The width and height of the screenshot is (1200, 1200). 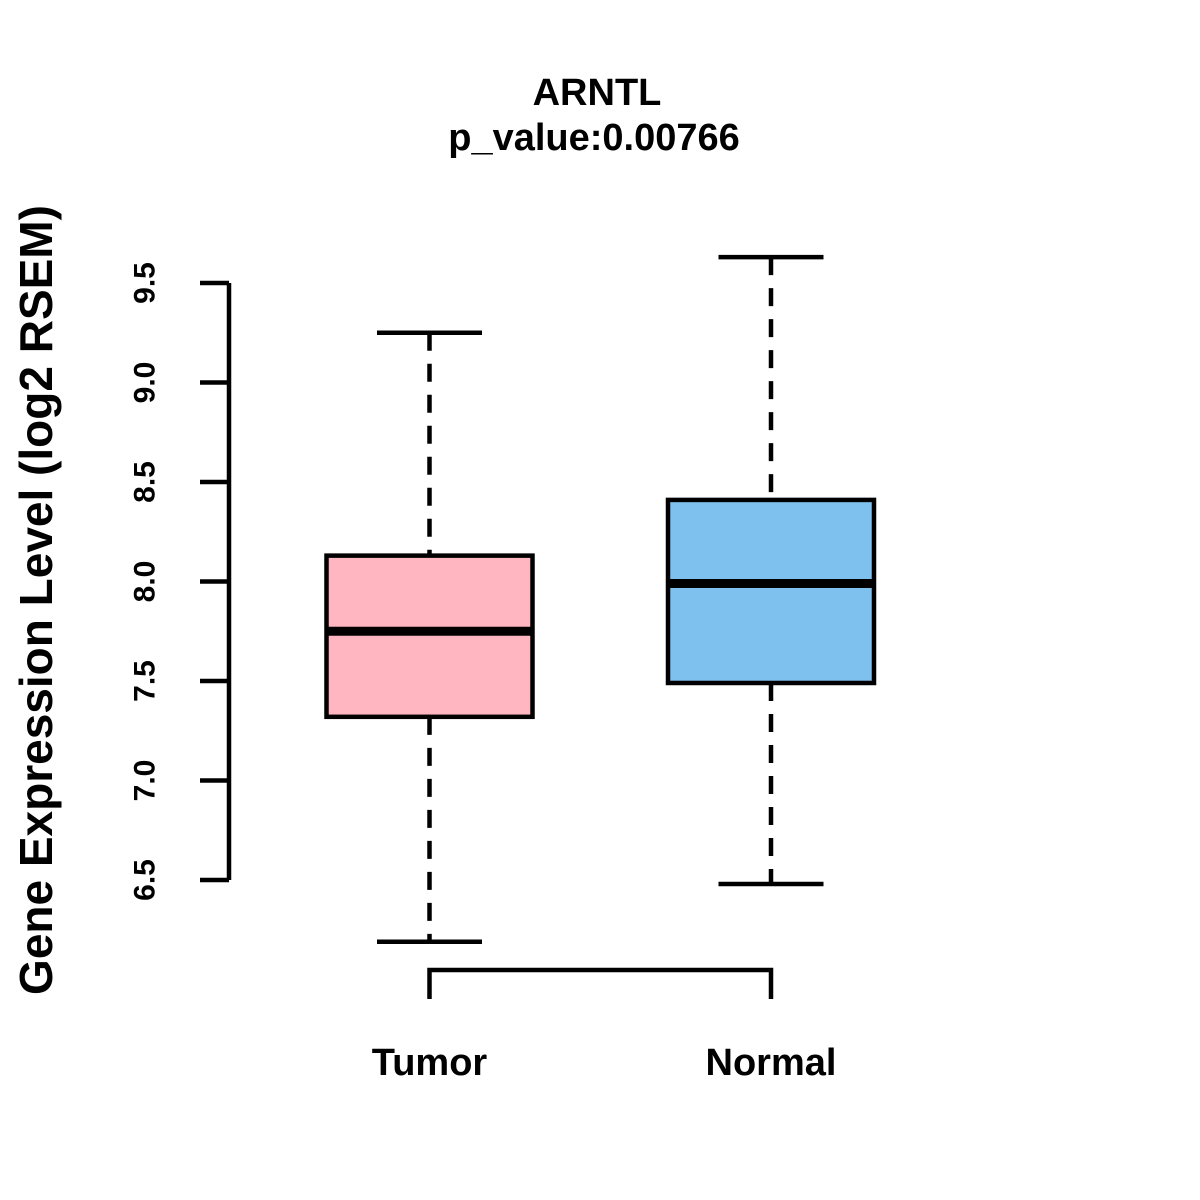 I want to click on y-axis-tick-label: 9.5, so click(x=145, y=283).